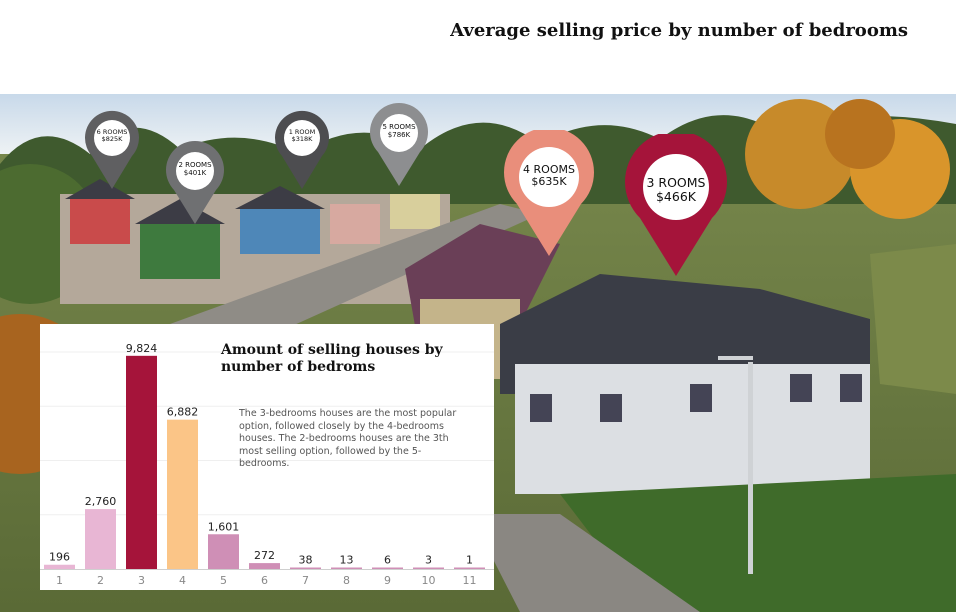  I want to click on bar-value-label: 3, so click(428, 560).